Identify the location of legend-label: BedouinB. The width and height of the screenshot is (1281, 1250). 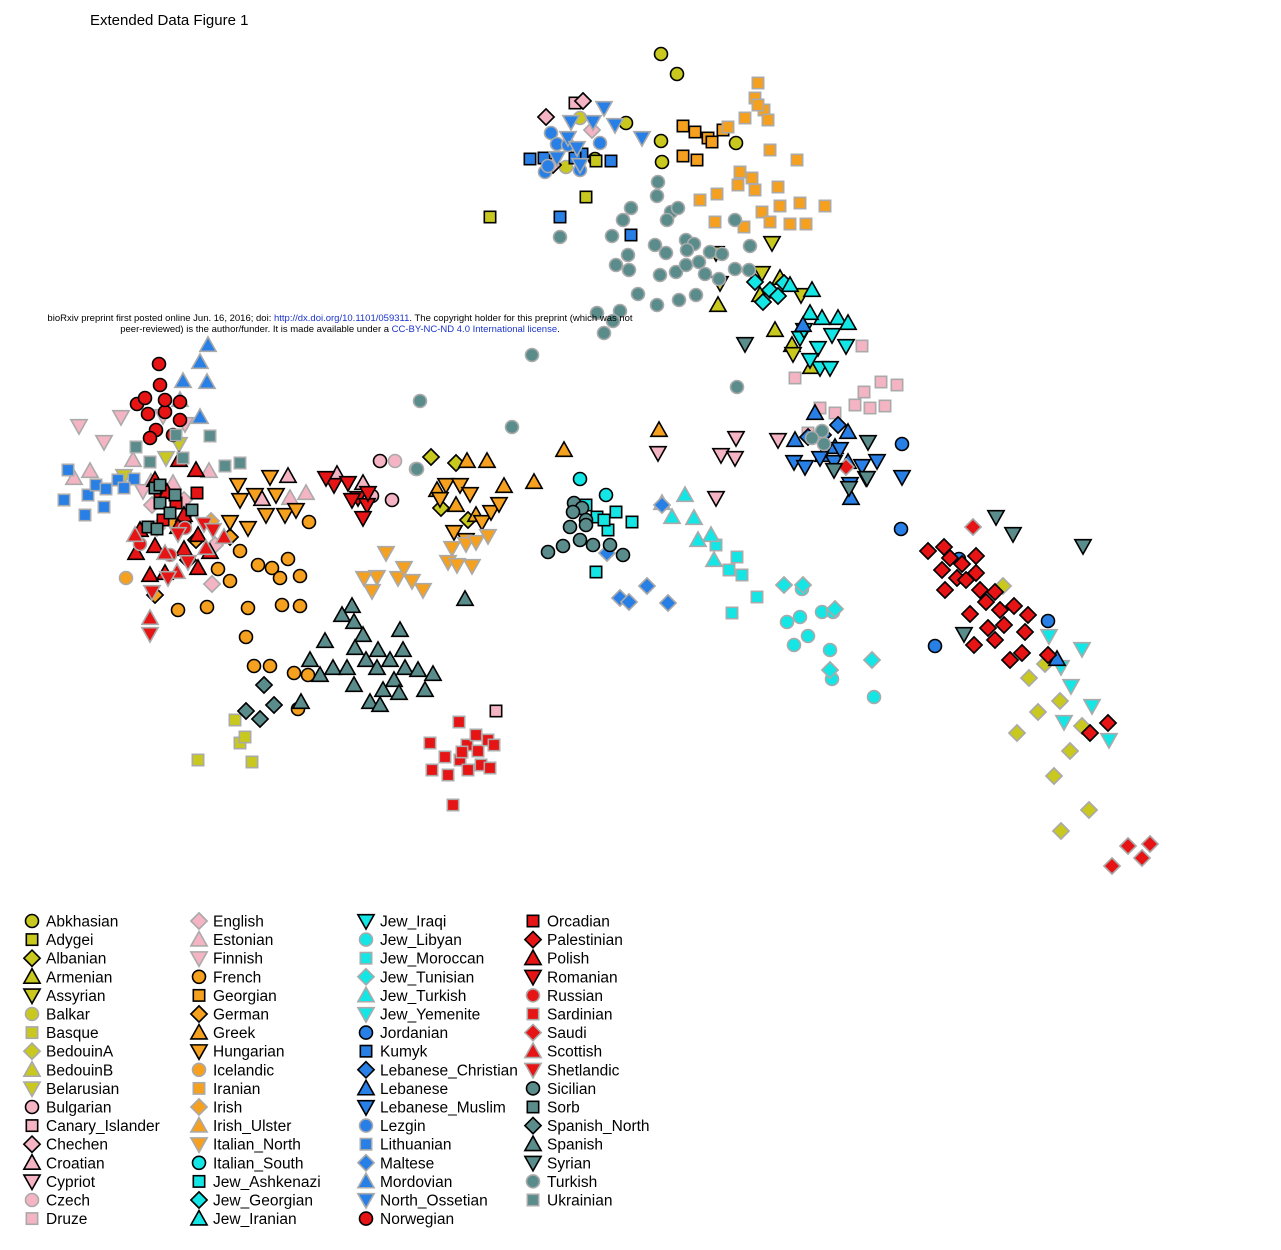
(79, 1070).